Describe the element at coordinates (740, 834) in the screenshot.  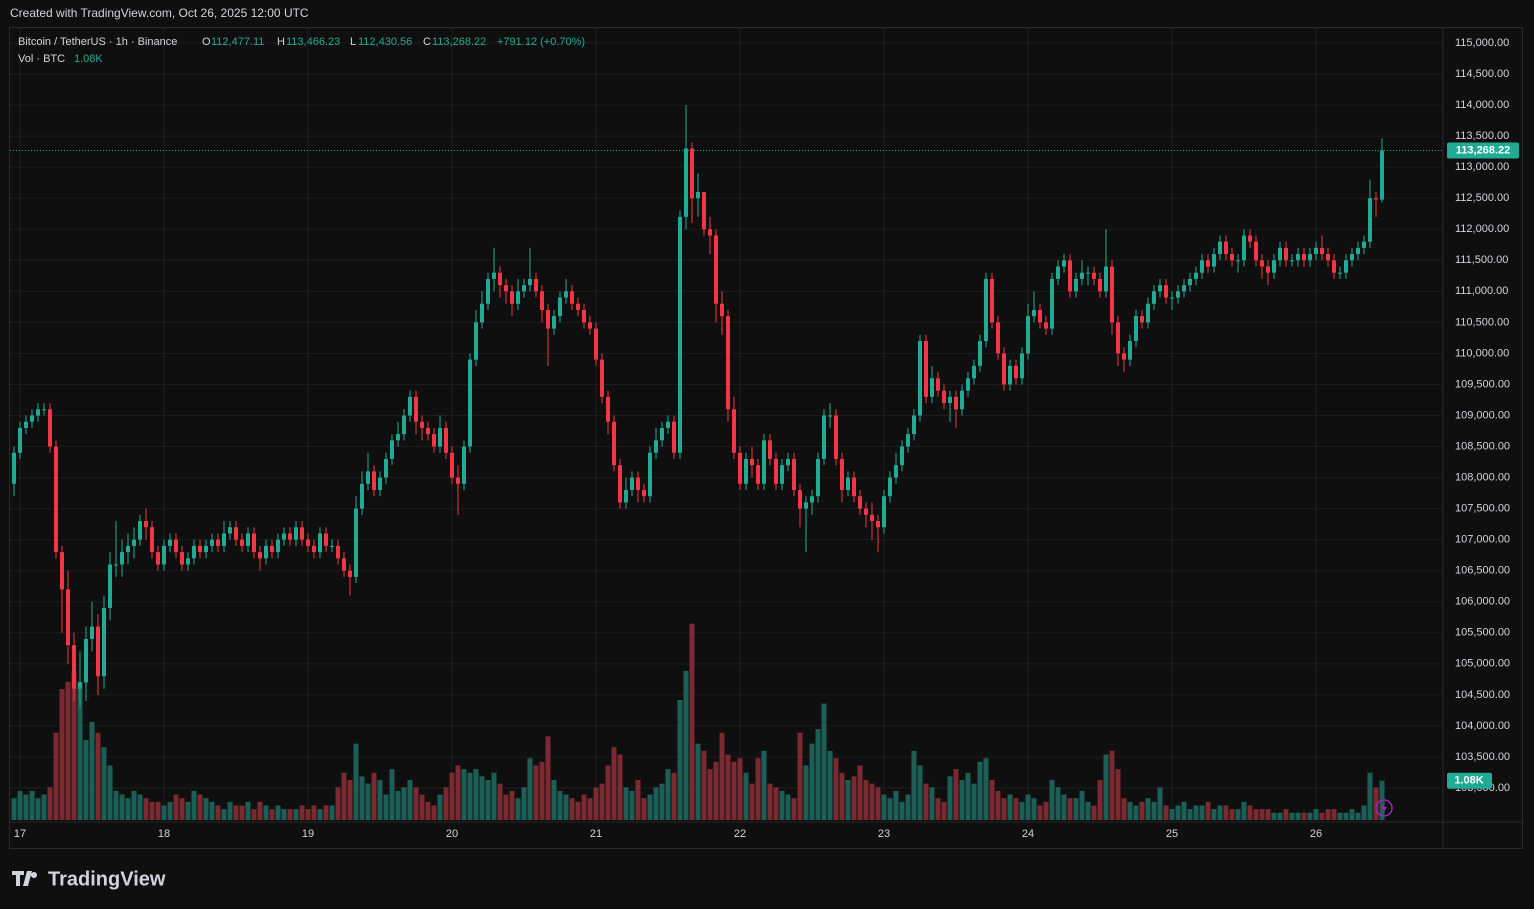
I see `x-tick-label: 22` at that location.